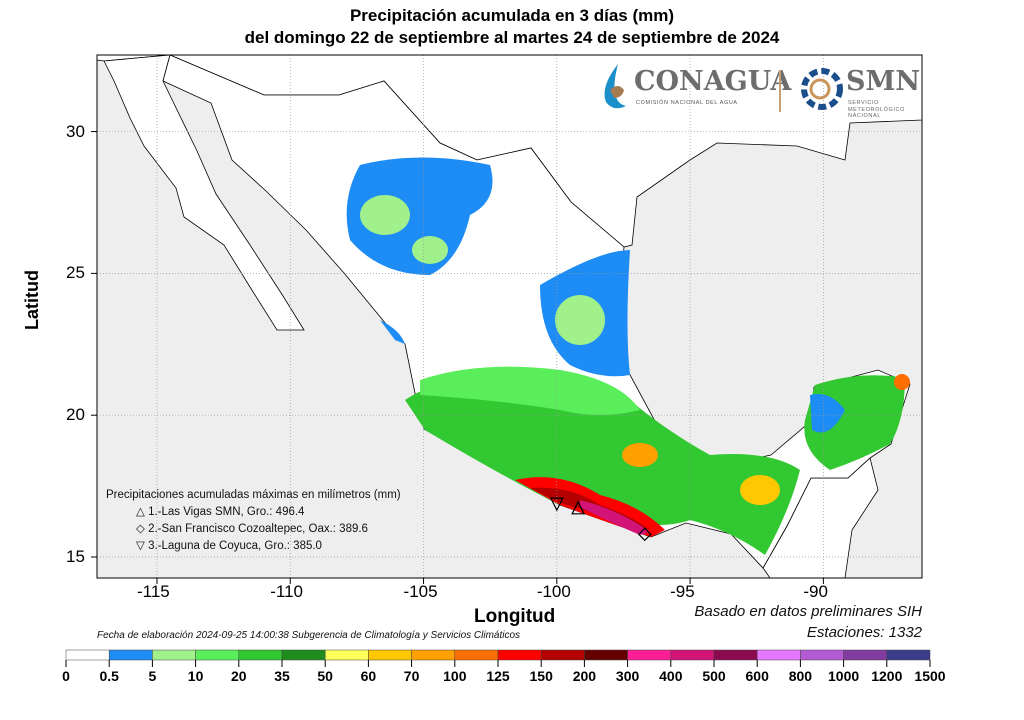 This screenshot has height=720, width=1024. I want to click on station-marker-diamond, so click(644, 534).